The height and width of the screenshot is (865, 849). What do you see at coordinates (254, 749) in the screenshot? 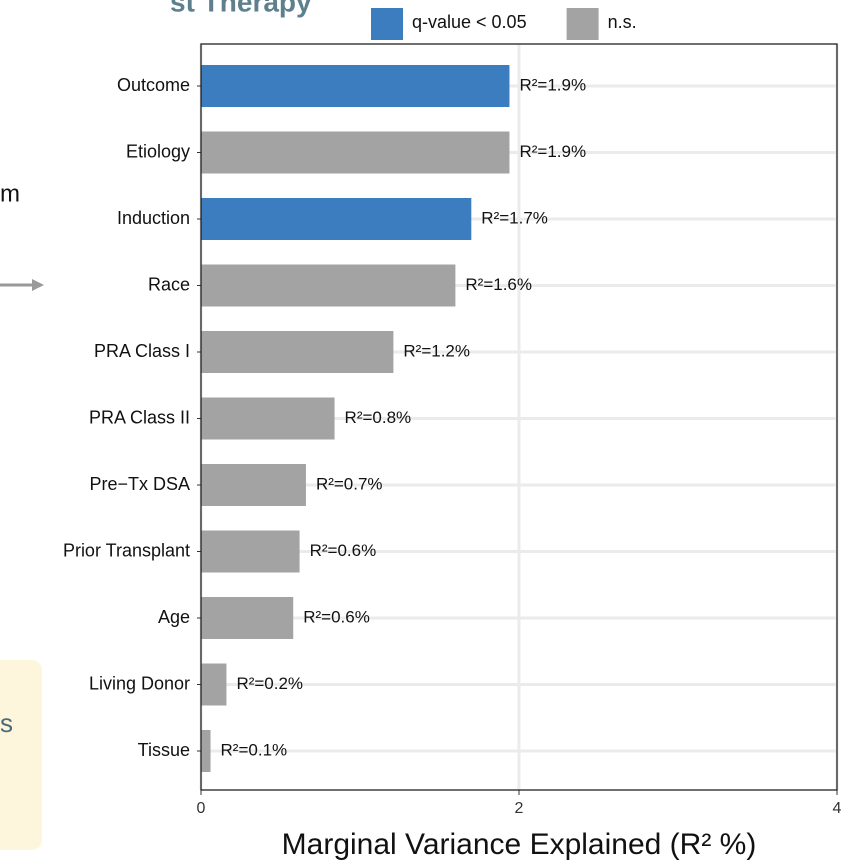
I see `value-label: R²=0.1%` at bounding box center [254, 749].